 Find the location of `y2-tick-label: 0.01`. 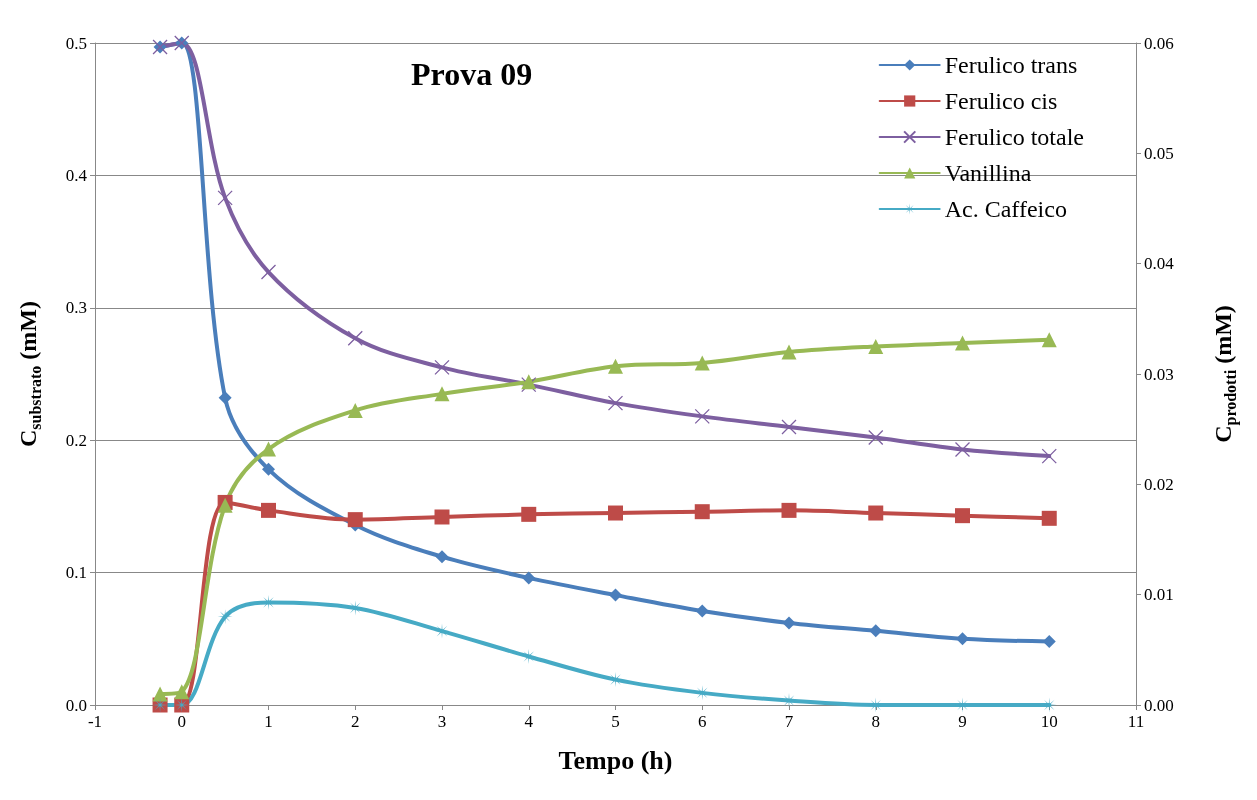

y2-tick-label: 0.01 is located at coordinates (1159, 595).